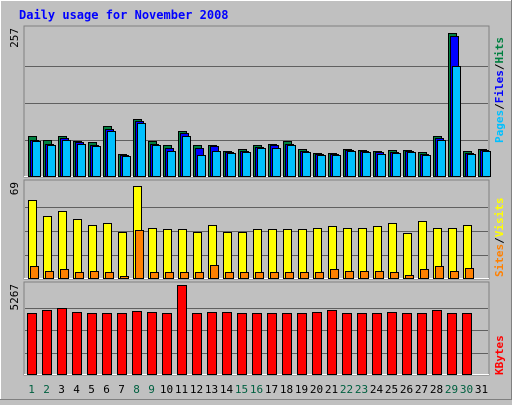 This screenshot has height=405, width=512. I want to click on x-tick-label: 11, so click(181, 389).